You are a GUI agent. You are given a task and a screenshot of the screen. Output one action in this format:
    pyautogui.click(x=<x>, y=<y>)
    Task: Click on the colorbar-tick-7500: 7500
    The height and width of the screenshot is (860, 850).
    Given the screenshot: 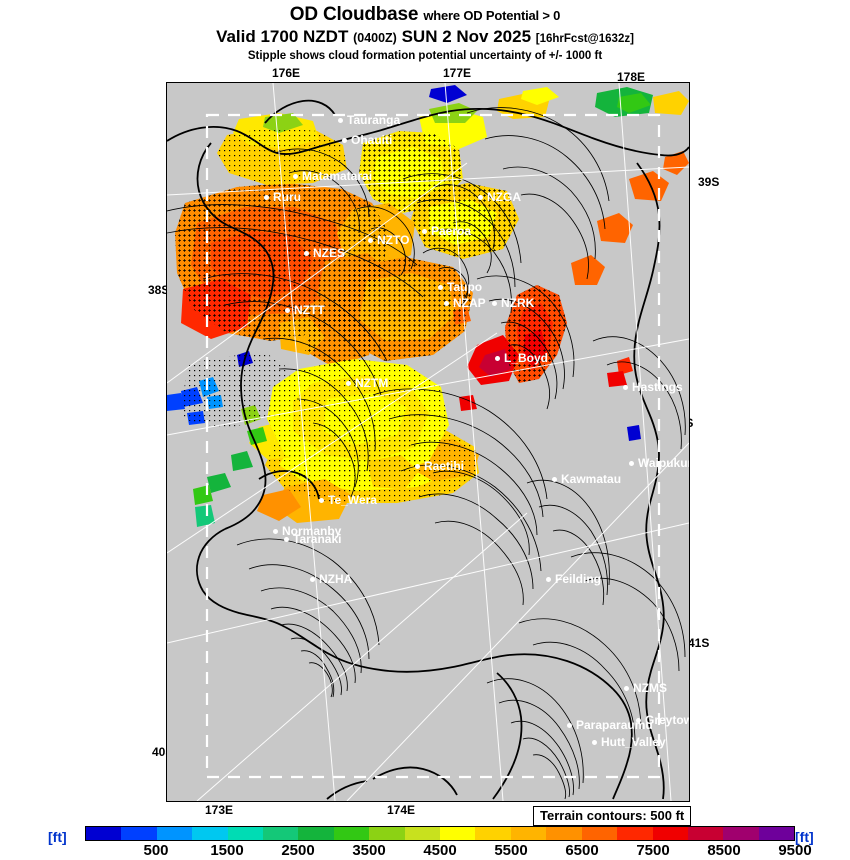 What is the action you would take?
    pyautogui.click(x=653, y=850)
    